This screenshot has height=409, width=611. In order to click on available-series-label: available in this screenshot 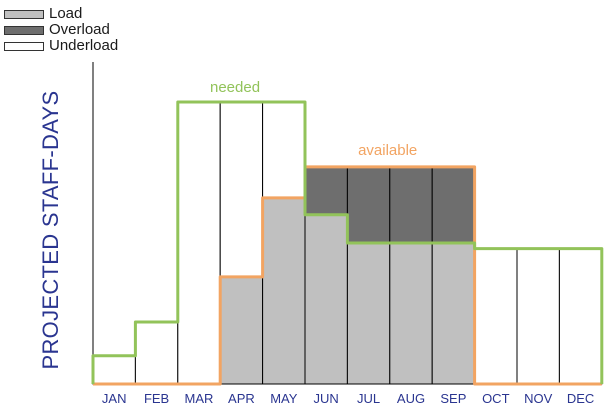, I will do `click(387, 150)`.